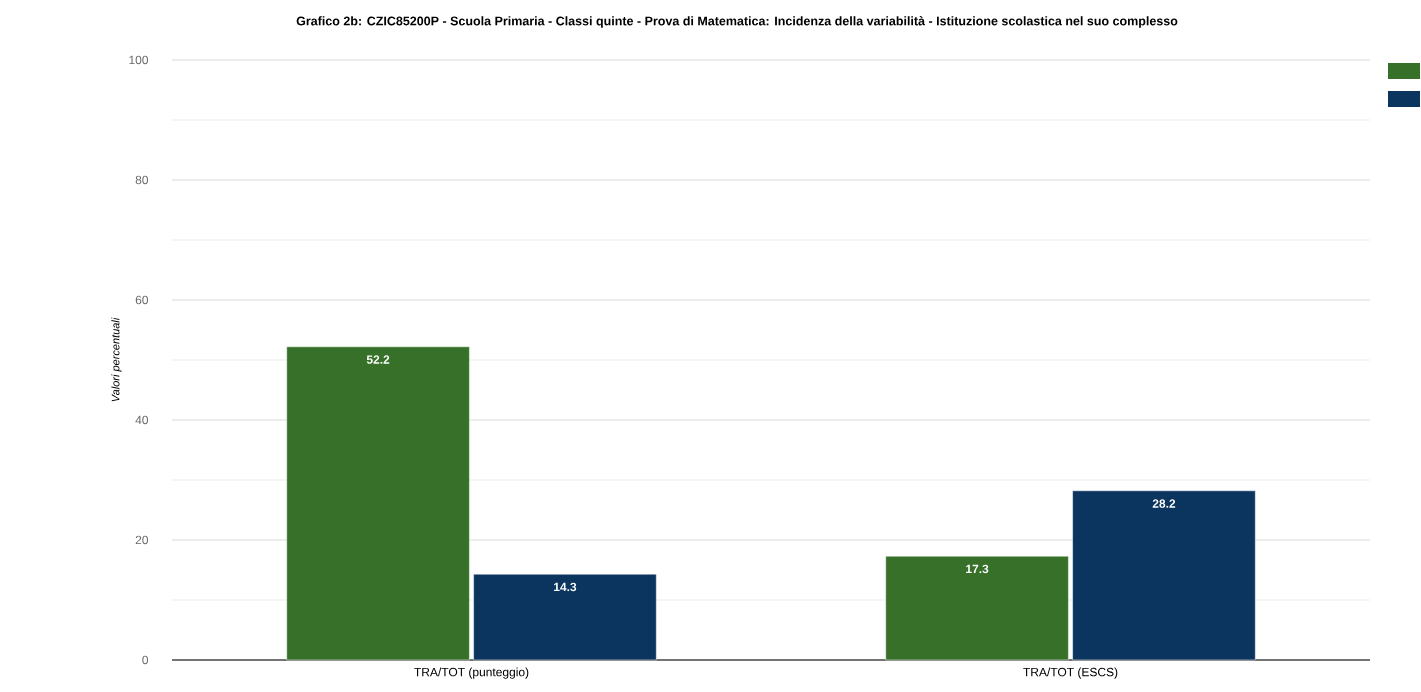  Describe the element at coordinates (142, 300) in the screenshot. I see `y-tick-label: 60` at that location.